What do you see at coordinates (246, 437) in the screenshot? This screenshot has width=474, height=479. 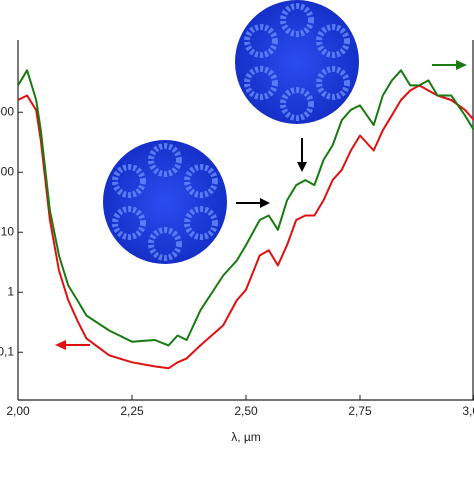 I see `x-axis-label: λ, µm` at bounding box center [246, 437].